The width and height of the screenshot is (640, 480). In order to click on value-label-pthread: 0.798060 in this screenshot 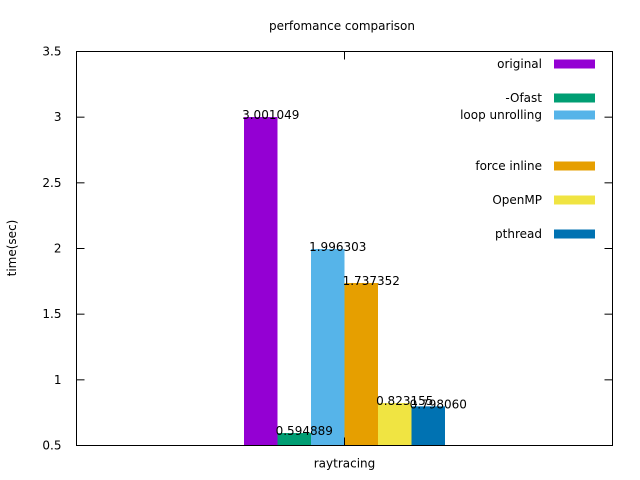, I will do `click(438, 404)`.